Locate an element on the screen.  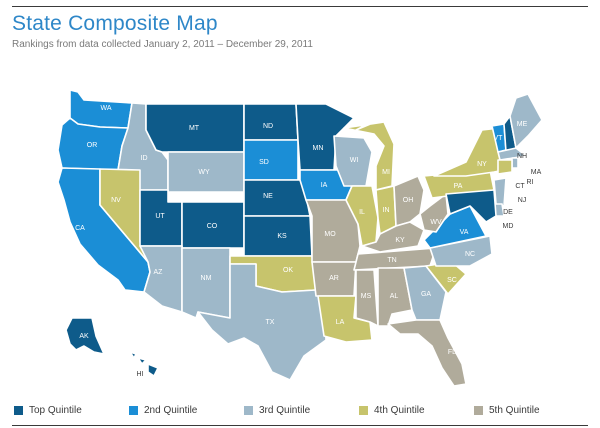
legend-label: 2nd Quintile is located at coordinates (171, 410).